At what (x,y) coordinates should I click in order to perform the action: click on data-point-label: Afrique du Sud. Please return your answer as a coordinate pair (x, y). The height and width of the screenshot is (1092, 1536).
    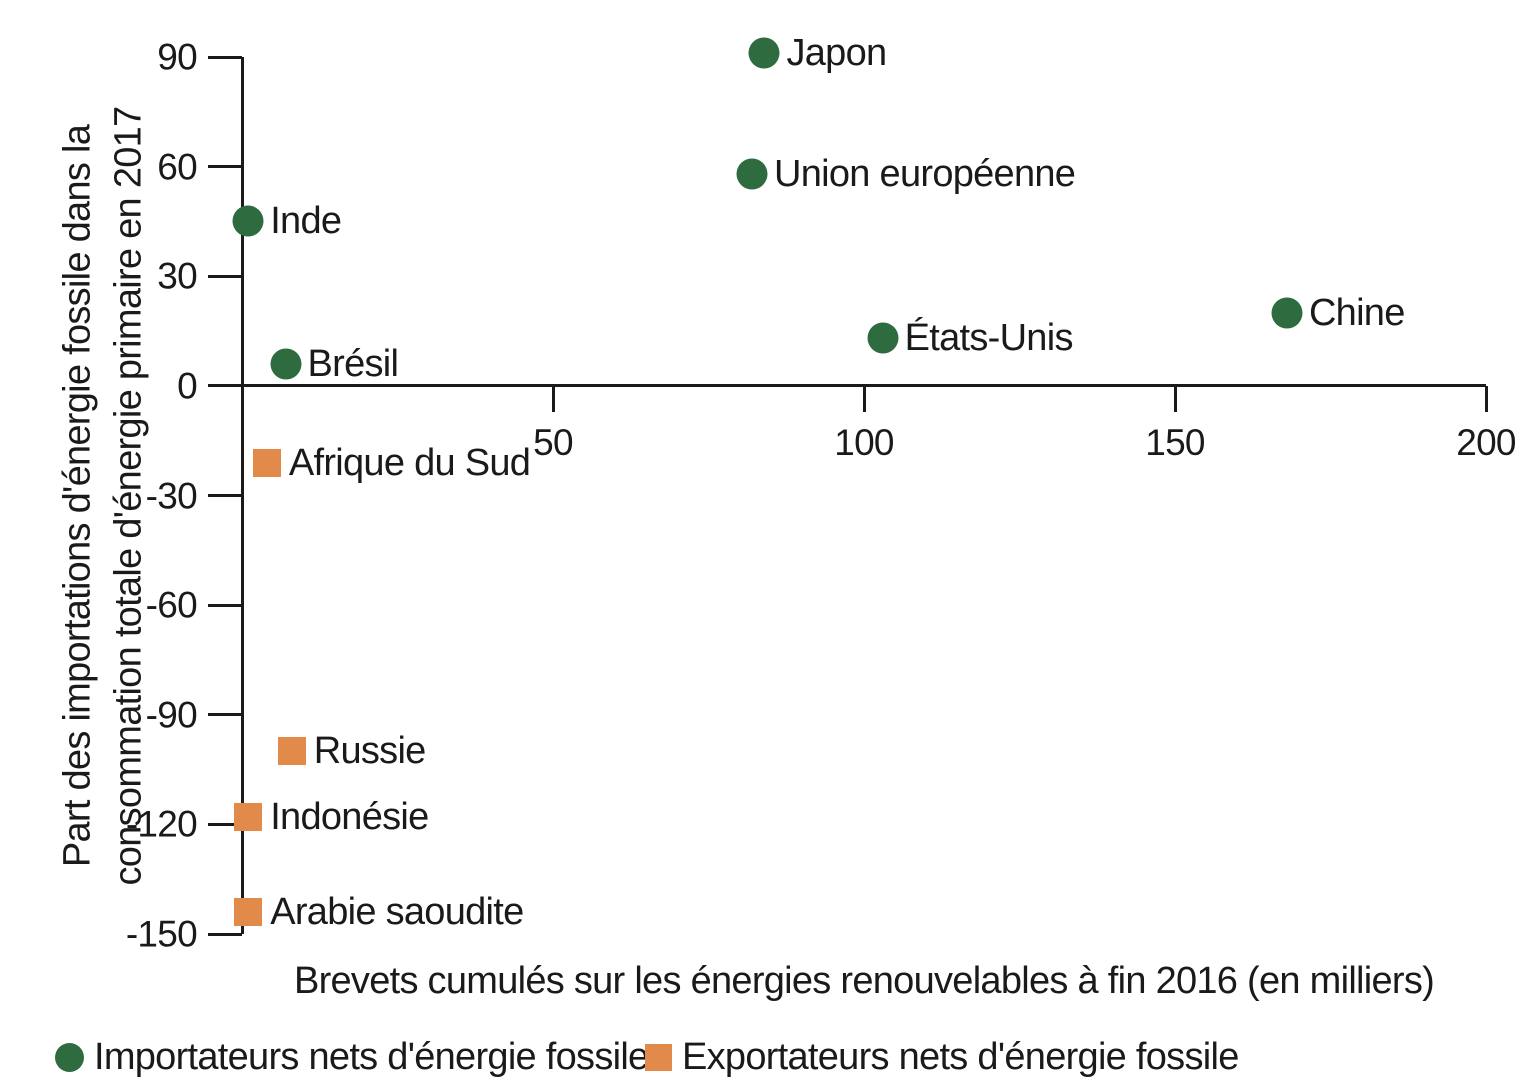
    Looking at the image, I should click on (409, 462).